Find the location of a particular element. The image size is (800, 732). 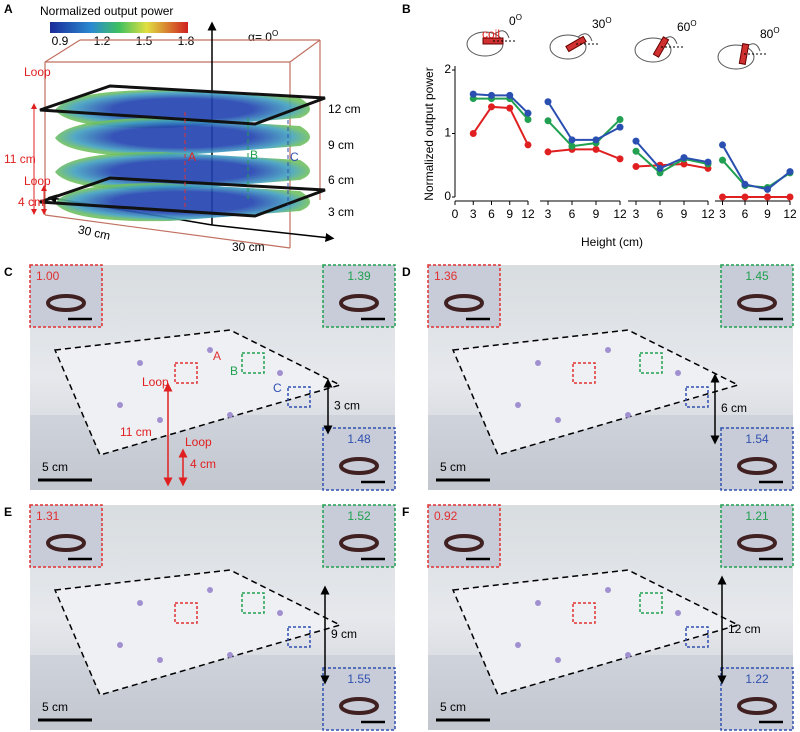

superscript: O is located at coordinates (275, 33).